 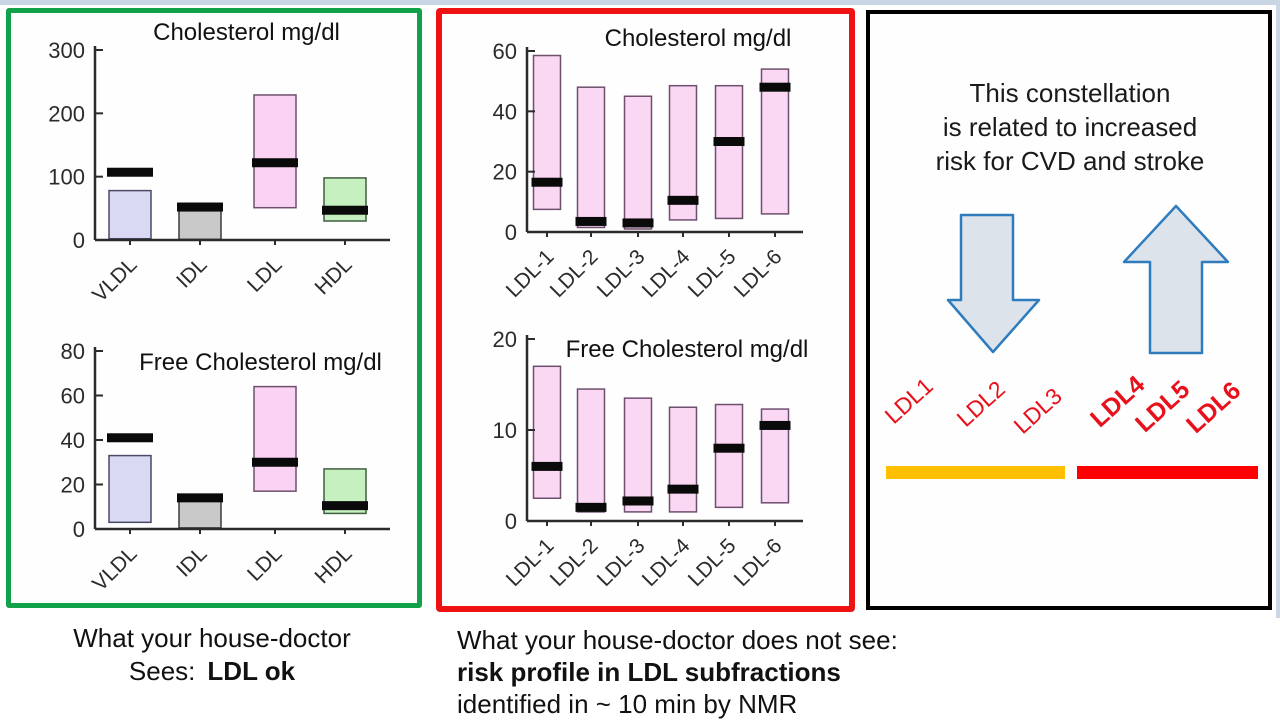 I want to click on risk-headline-line2: is related to increased, so click(x=1070, y=127).